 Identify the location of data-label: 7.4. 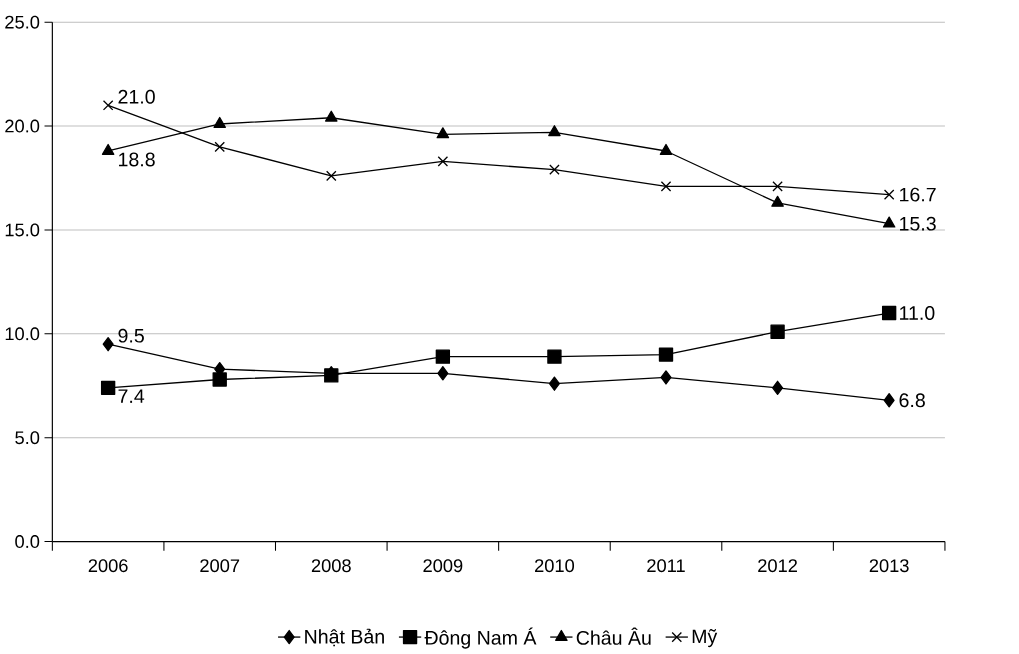
(131, 396).